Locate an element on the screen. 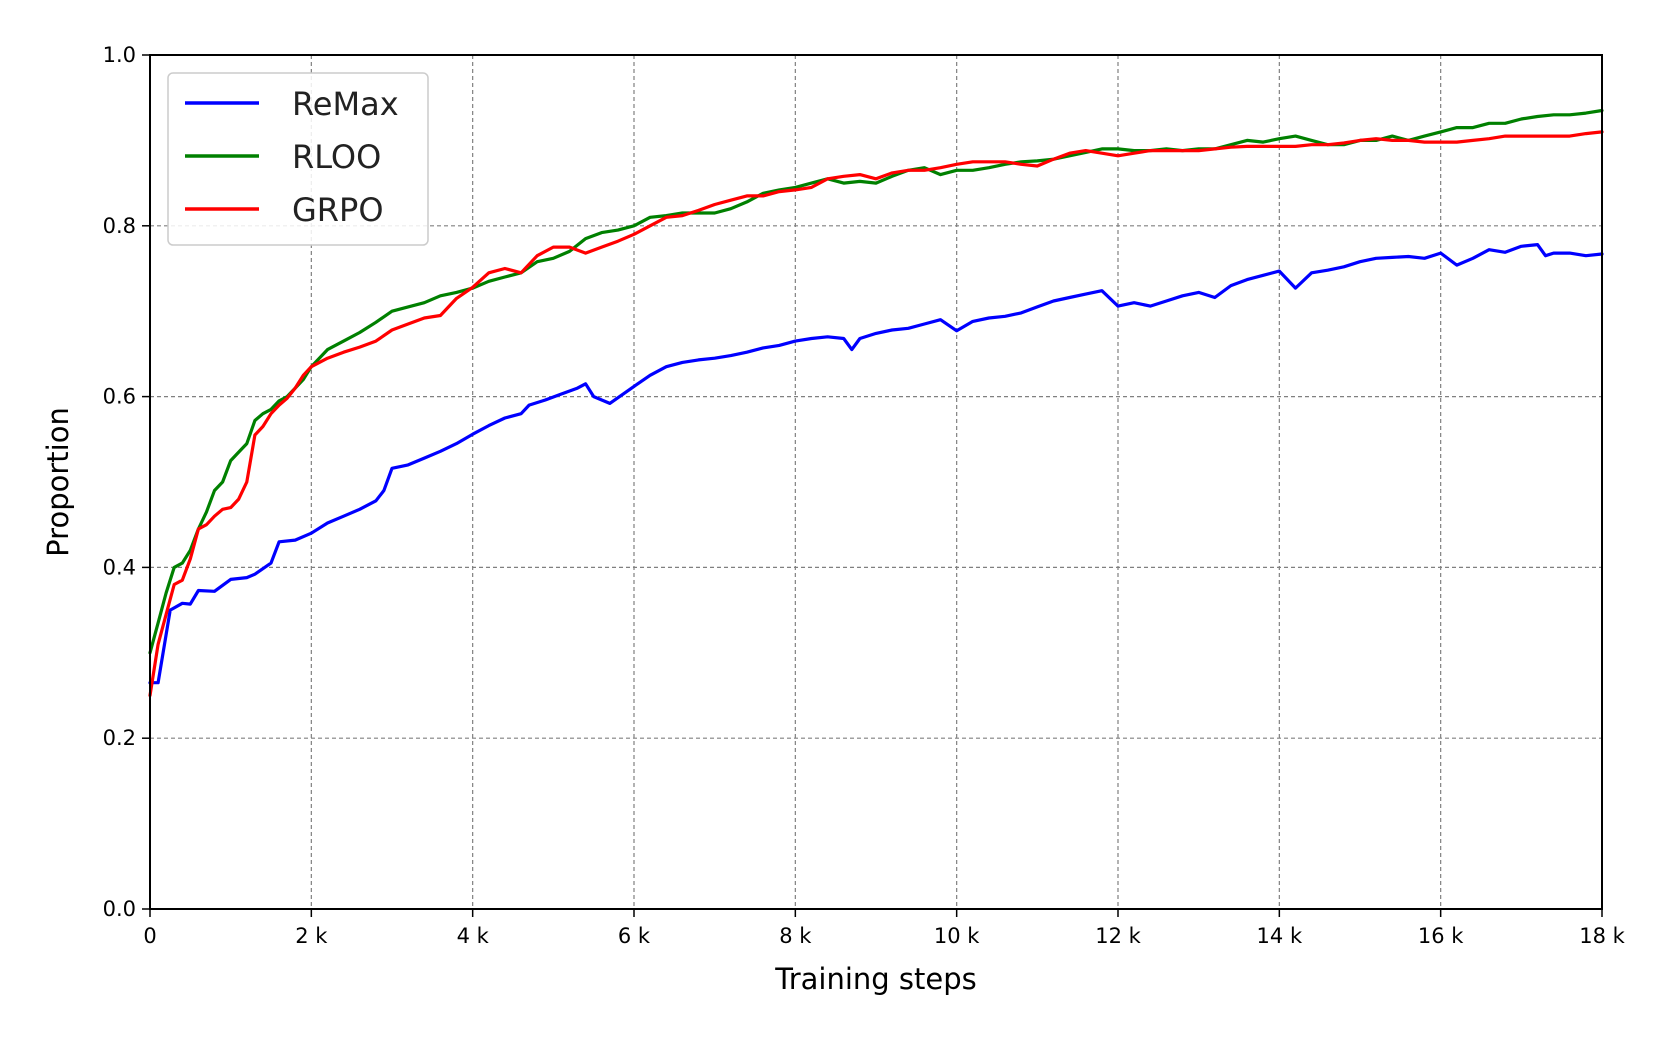 This screenshot has width=1661, height=1038. x-tick-label: 4 k is located at coordinates (473, 936).